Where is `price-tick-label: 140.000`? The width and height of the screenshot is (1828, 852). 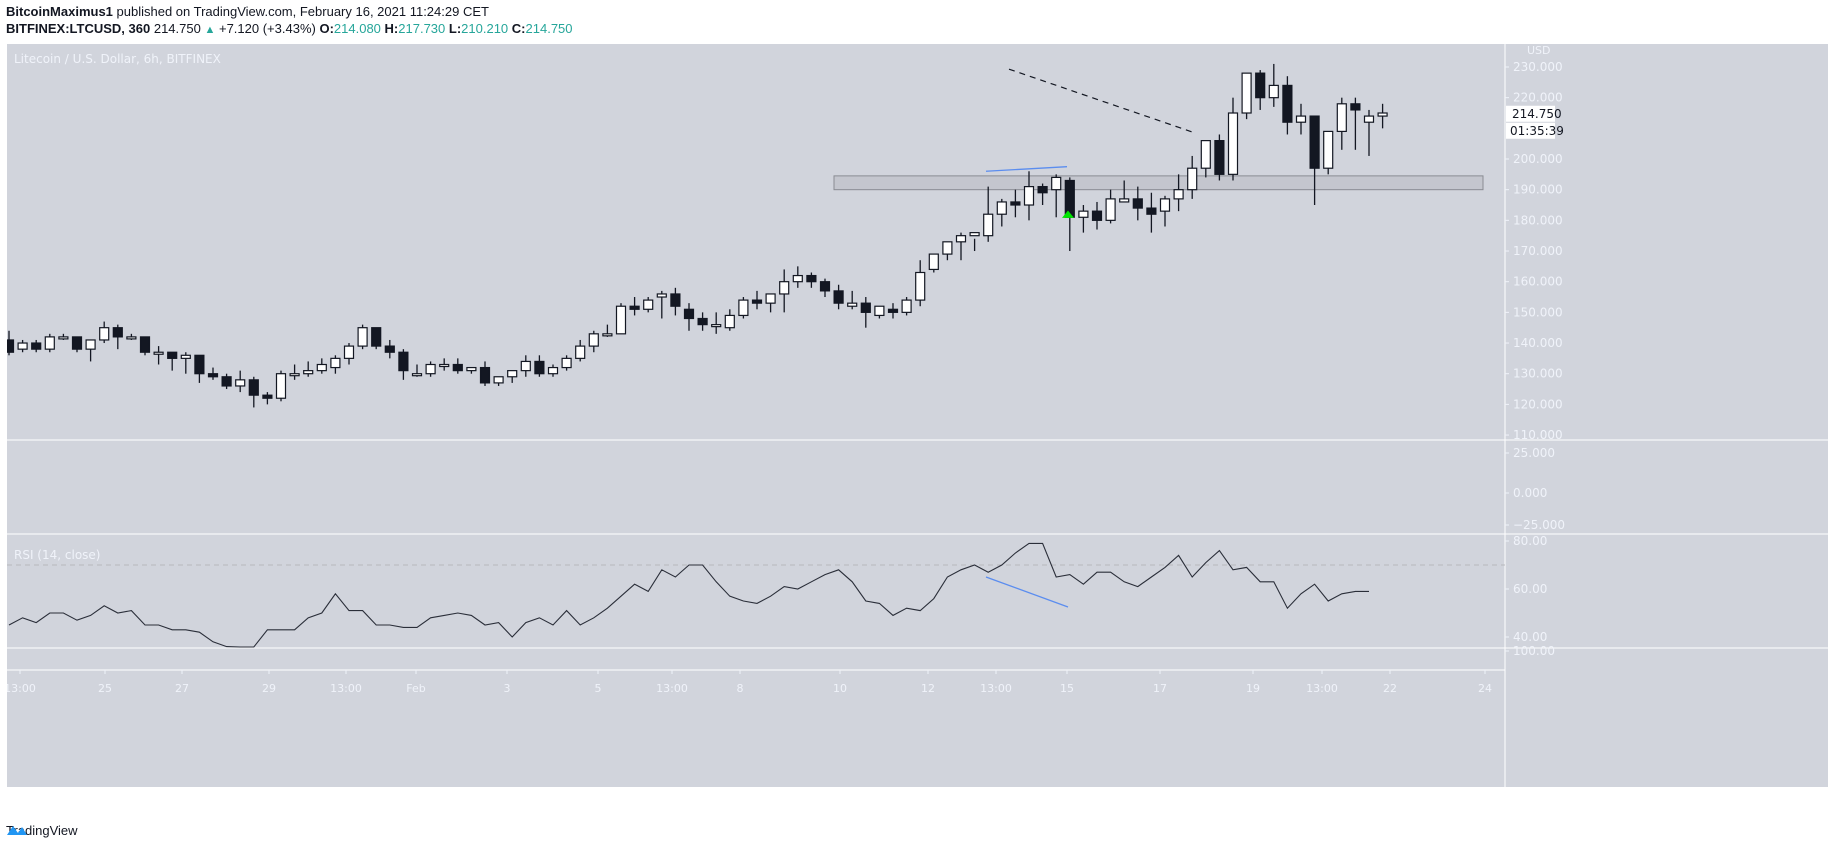
price-tick-label: 140.000 is located at coordinates (1538, 343).